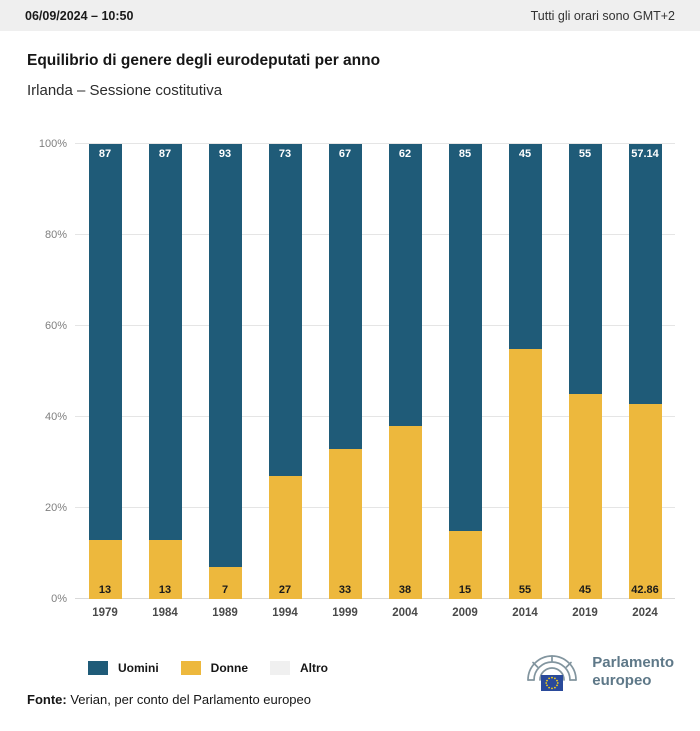  I want to click on x-axis-tick-label: 1994, so click(285, 613).